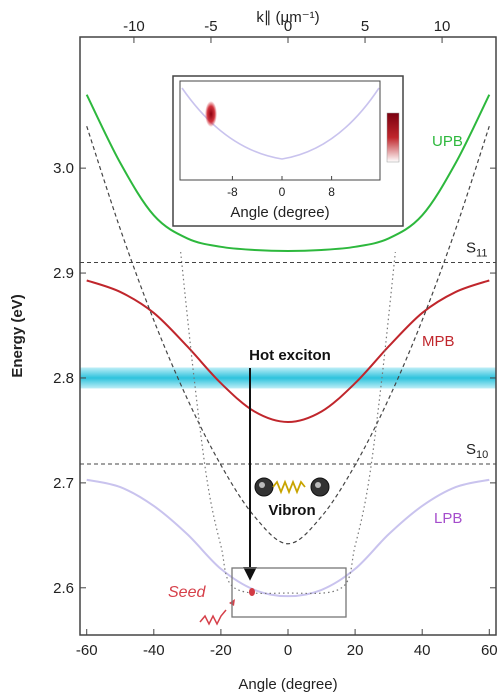  I want to click on hot-exciton-band, so click(288, 378).